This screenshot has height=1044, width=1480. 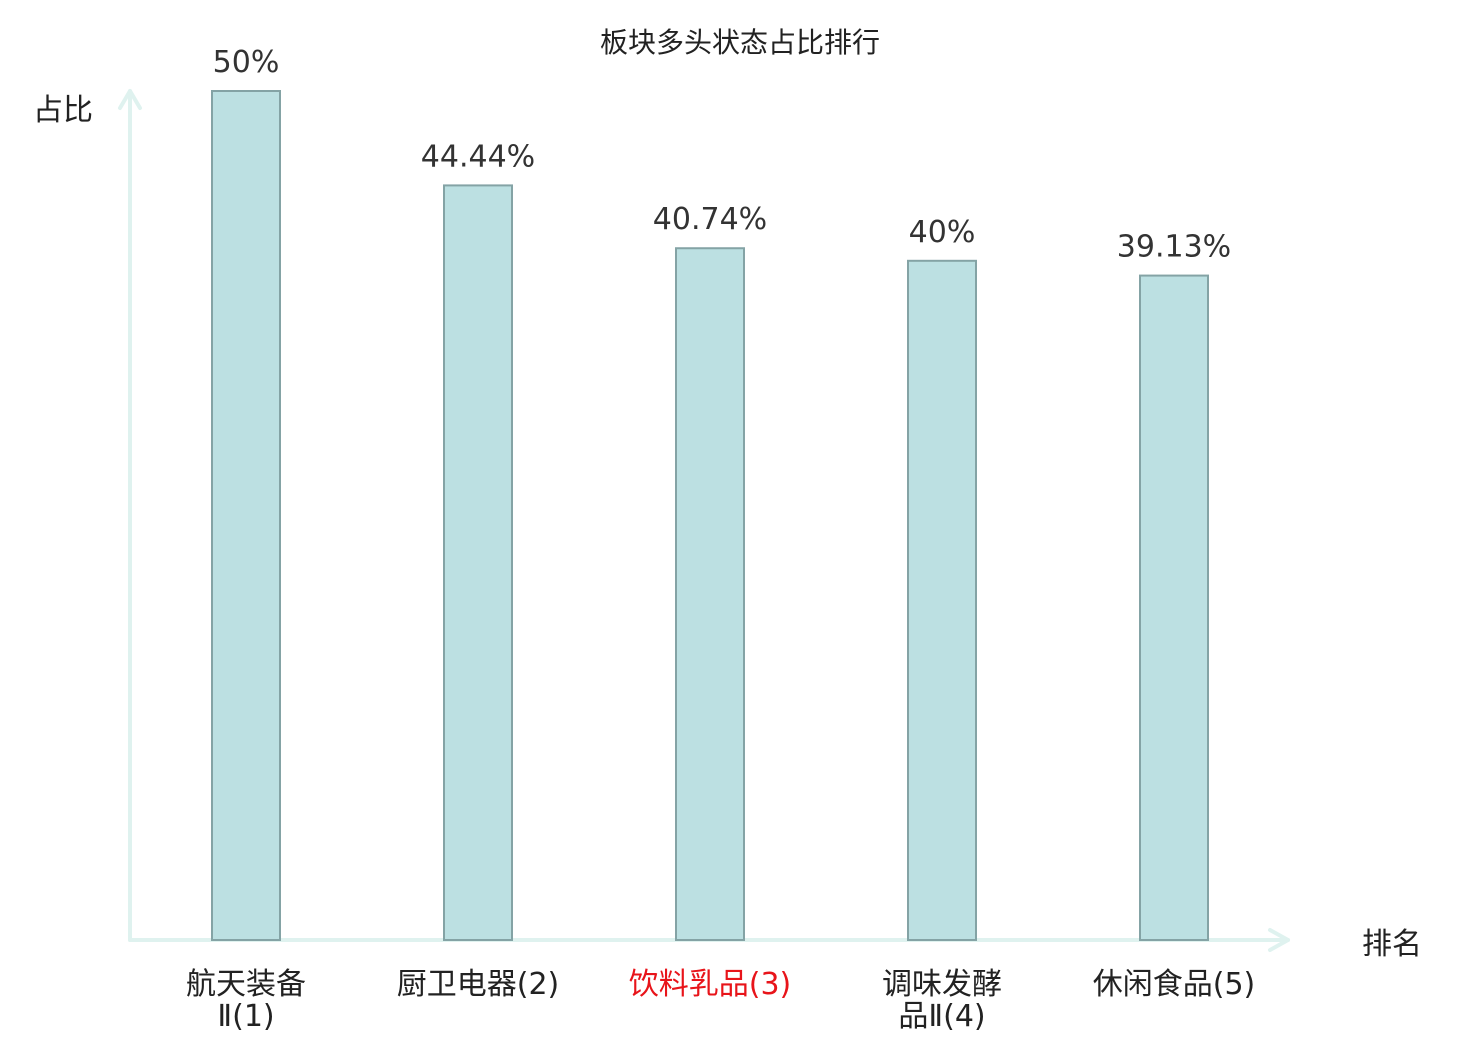 What do you see at coordinates (246, 62) in the screenshot?
I see `value-label: 50%` at bounding box center [246, 62].